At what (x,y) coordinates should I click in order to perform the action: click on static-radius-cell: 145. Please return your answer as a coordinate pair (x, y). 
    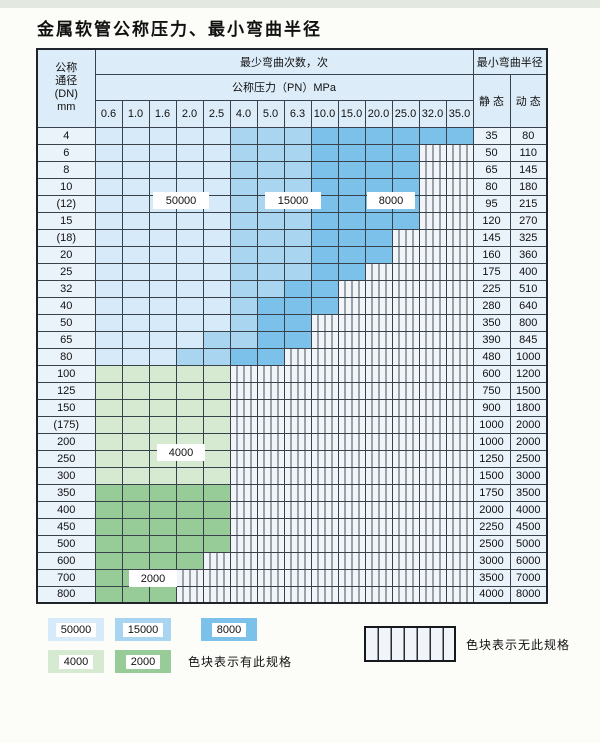
    Looking at the image, I should click on (491, 237).